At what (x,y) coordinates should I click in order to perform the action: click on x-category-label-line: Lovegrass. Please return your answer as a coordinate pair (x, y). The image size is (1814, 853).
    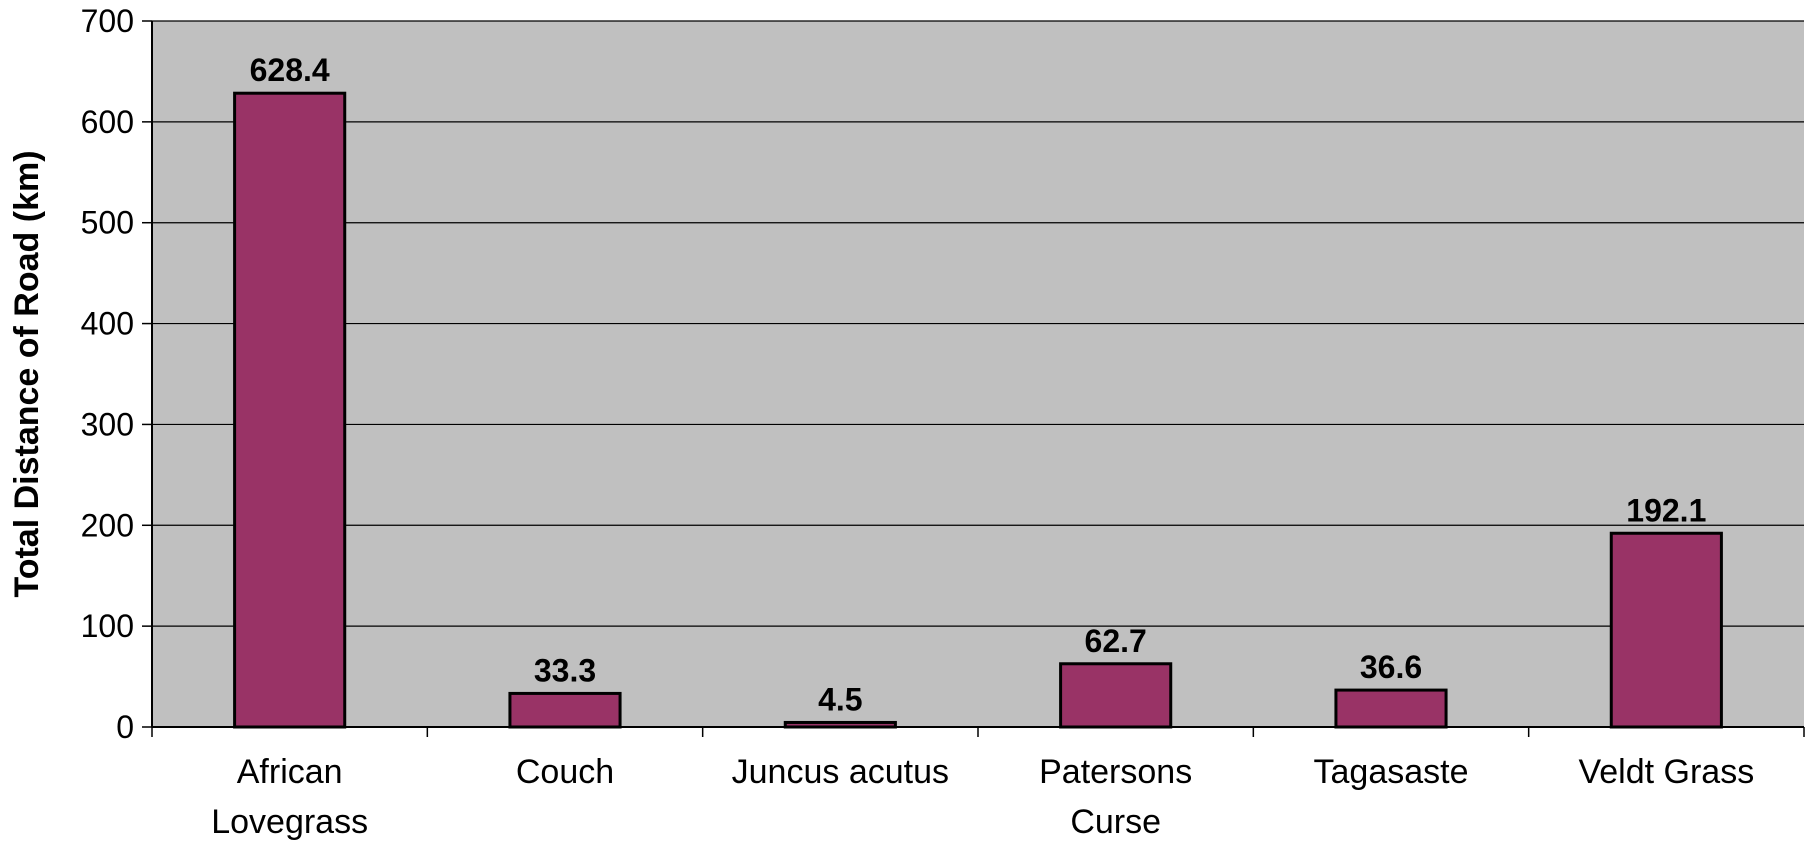
    Looking at the image, I should click on (289, 822).